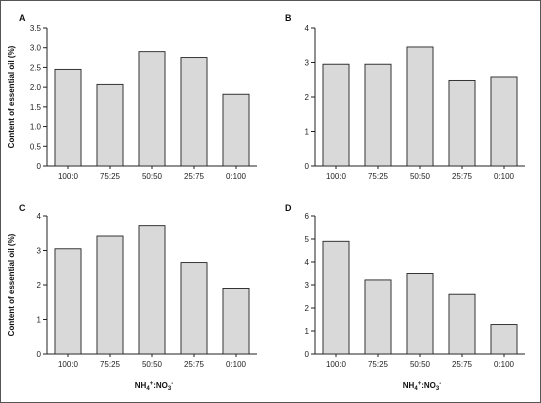 This screenshot has width=541, height=403. Describe the element at coordinates (288, 18) in the screenshot. I see `panel-letter: B` at that location.